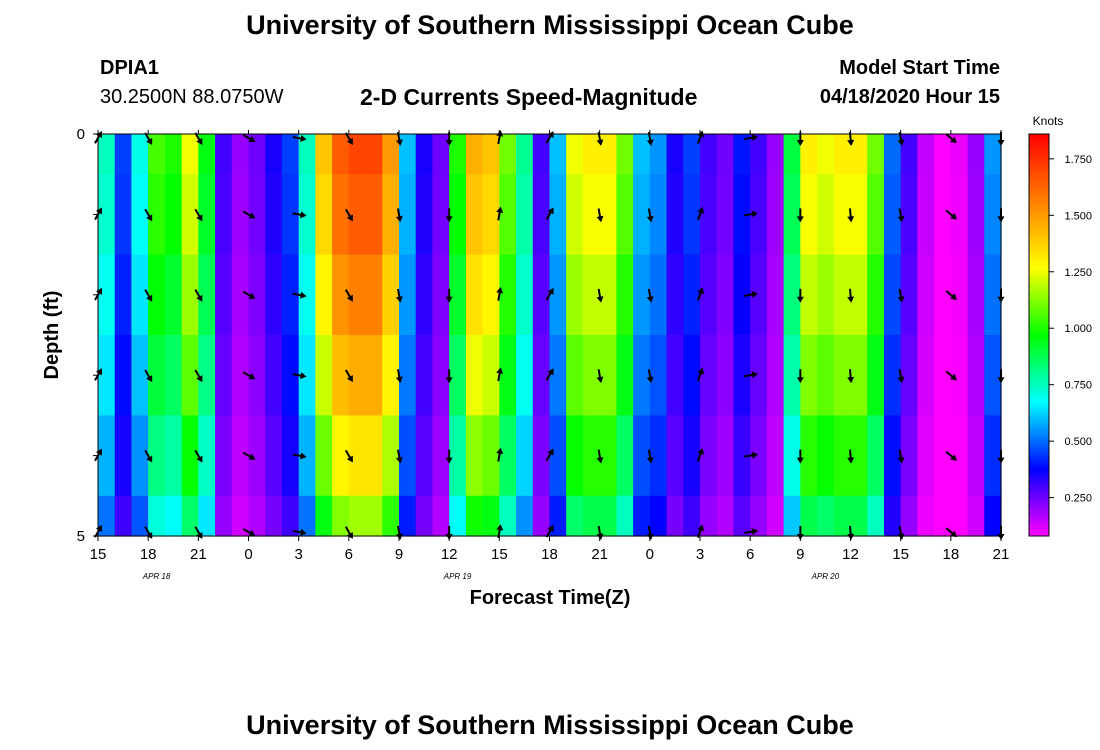  What do you see at coordinates (1078, 160) in the screenshot?
I see `colorbar-tick-label: 1.750` at bounding box center [1078, 160].